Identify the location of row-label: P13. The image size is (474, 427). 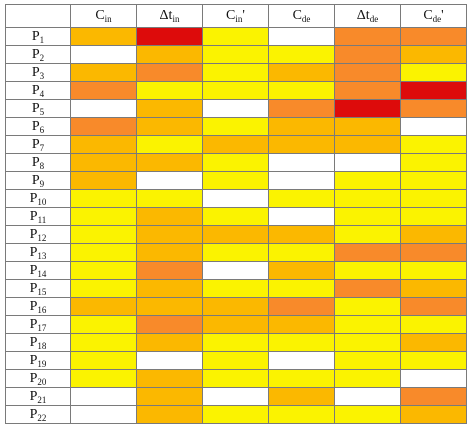
(38, 252).